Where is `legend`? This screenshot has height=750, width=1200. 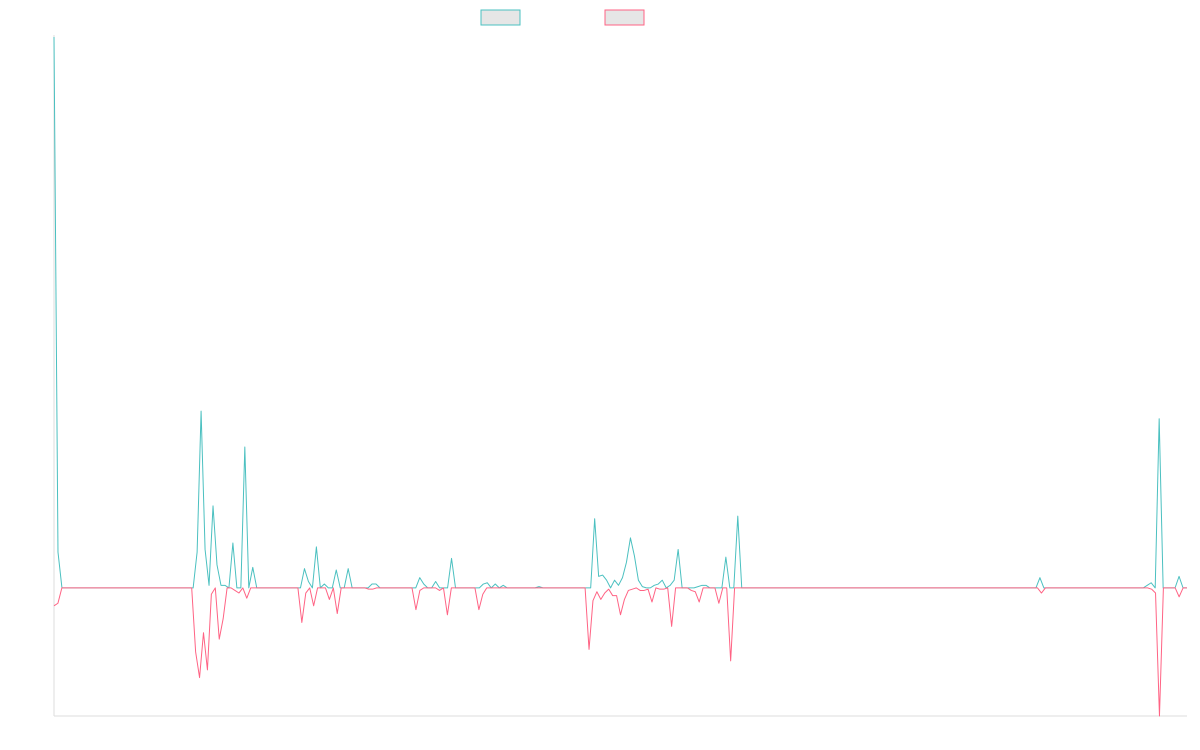 legend is located at coordinates (562, 17).